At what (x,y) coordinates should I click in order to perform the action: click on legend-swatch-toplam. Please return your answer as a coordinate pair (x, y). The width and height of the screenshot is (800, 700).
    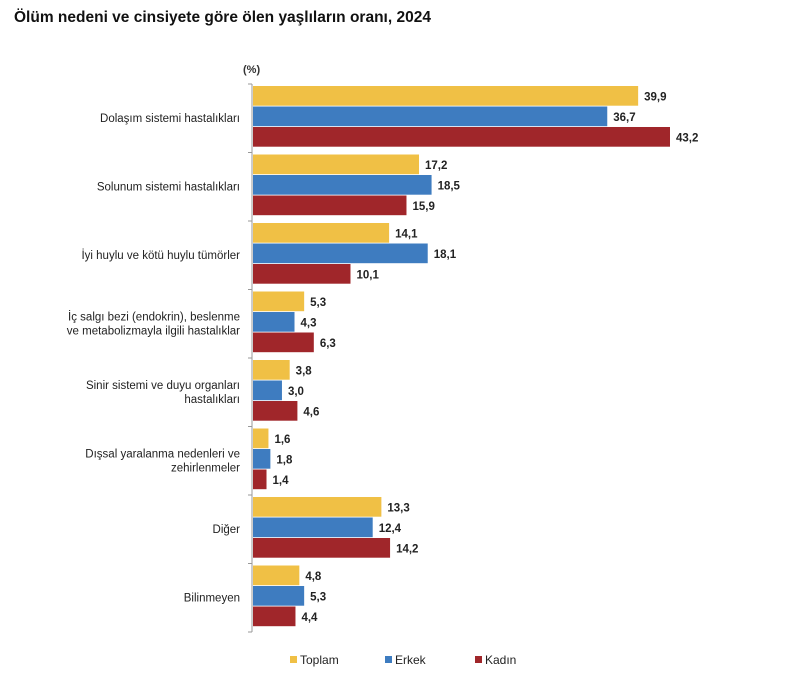
    Looking at the image, I should click on (293, 659).